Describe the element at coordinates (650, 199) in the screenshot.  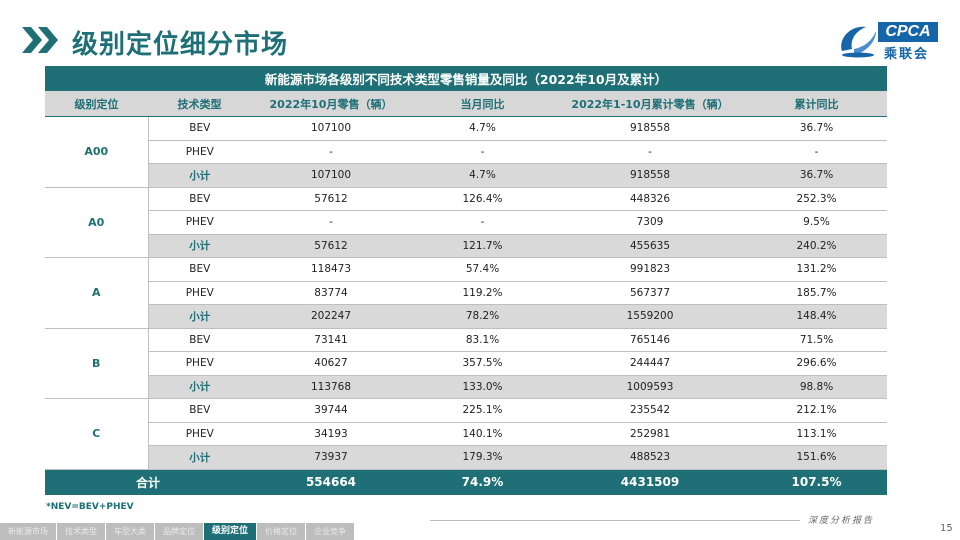
I see `table-cell: 448326` at that location.